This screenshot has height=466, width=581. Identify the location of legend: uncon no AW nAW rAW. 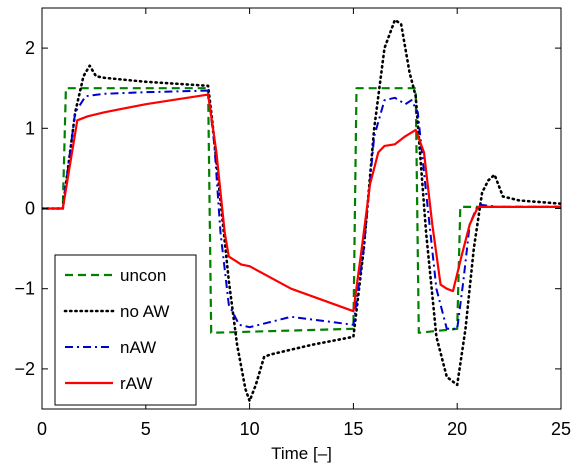
(125, 330).